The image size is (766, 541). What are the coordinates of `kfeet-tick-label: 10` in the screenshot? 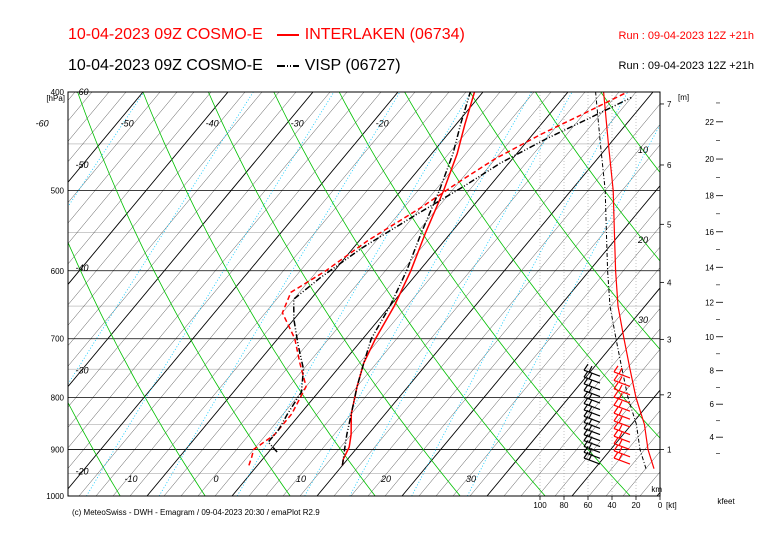 It's located at (709, 337).